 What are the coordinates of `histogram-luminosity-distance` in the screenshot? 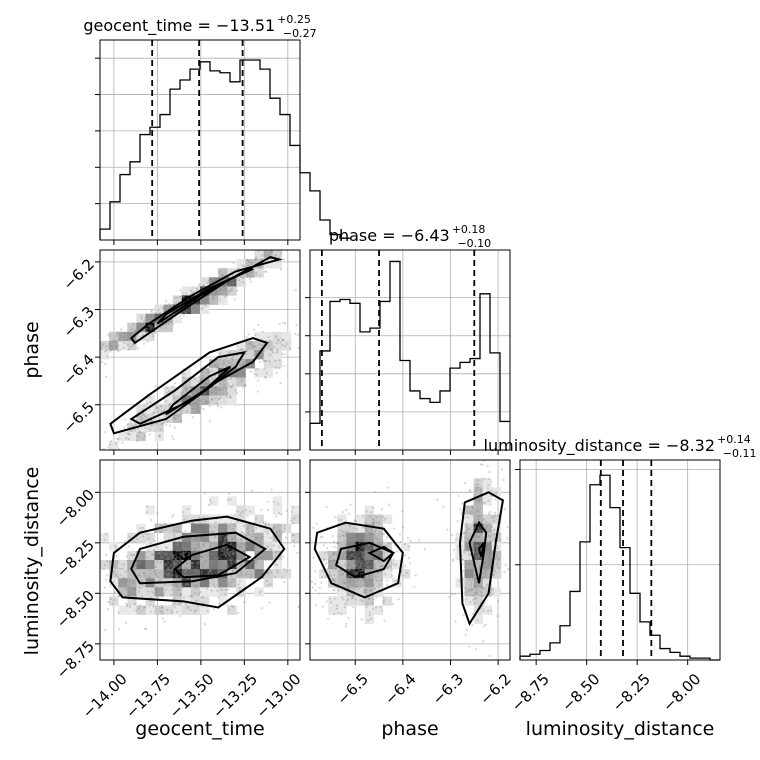 It's located at (619, 567).